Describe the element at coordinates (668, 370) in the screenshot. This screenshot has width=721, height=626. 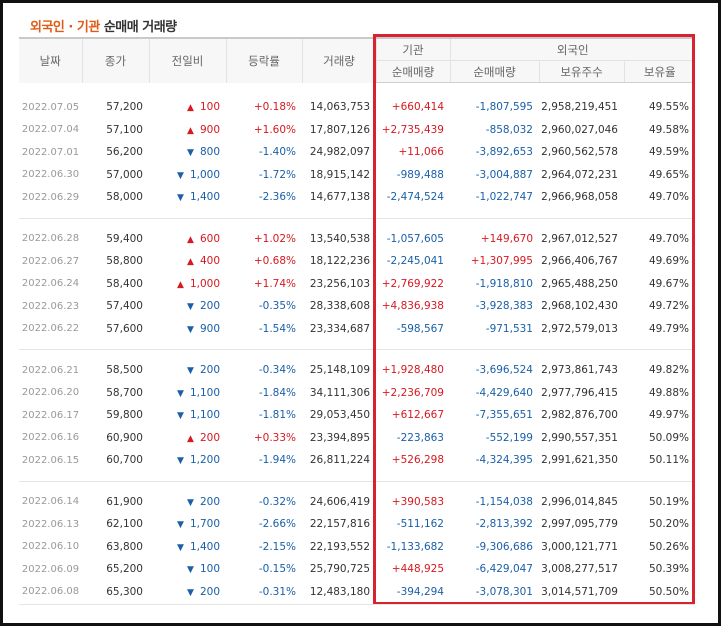
I see `foreign-ratio-cell: 49.82%` at that location.